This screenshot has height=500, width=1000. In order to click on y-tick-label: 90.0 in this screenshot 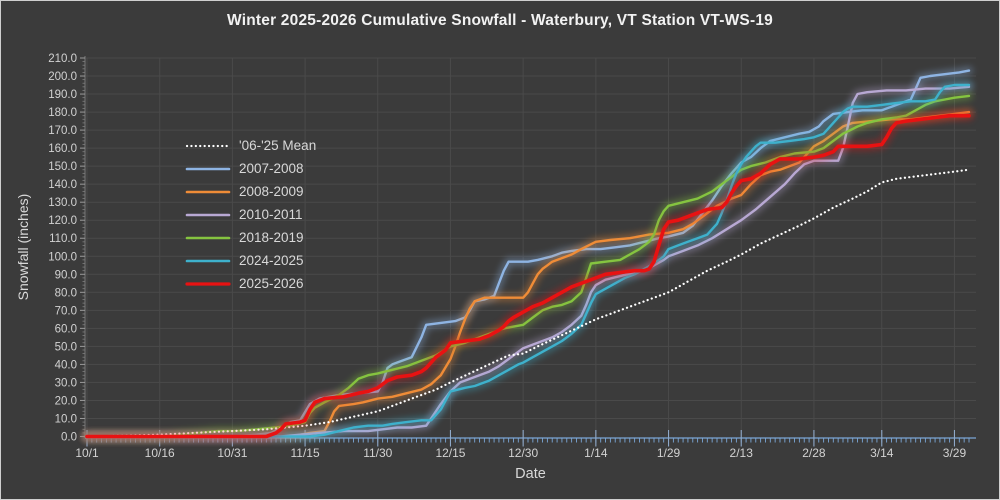, I will do `click(66, 275)`.